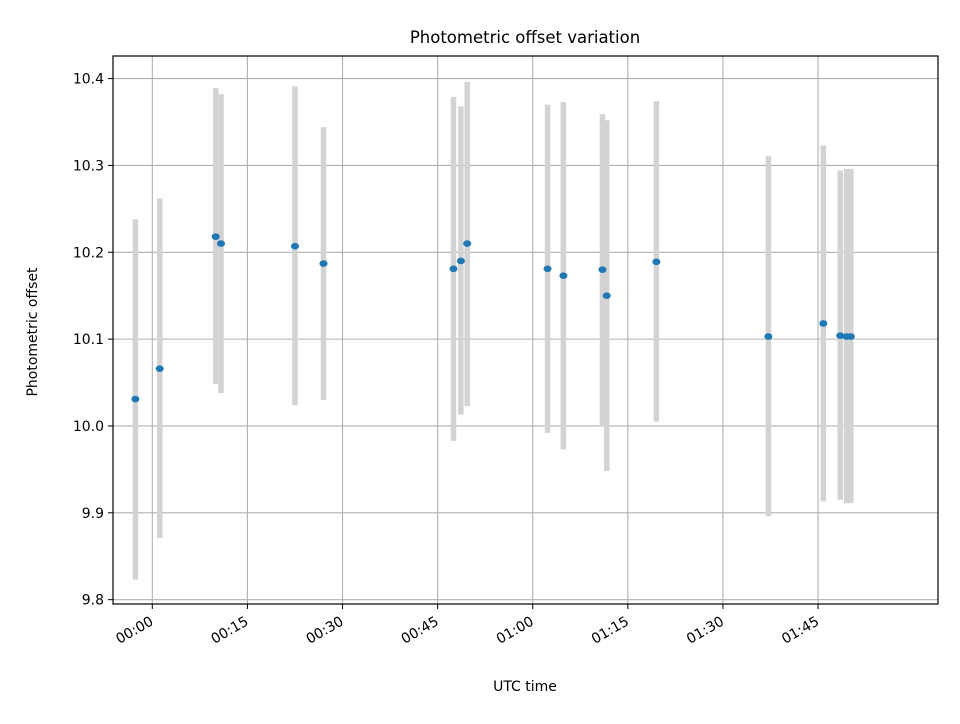  What do you see at coordinates (88, 340) in the screenshot?
I see `y-tick-label: 10.1` at bounding box center [88, 340].